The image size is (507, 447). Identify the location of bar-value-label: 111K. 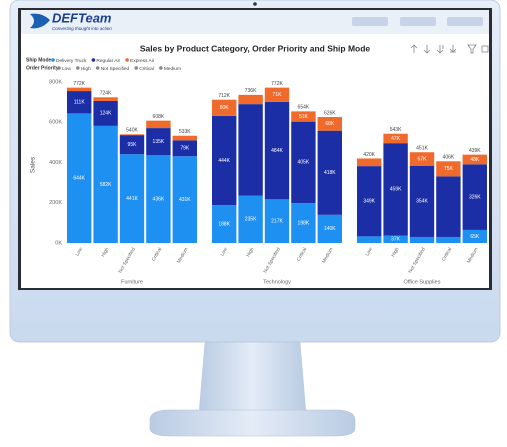
(80, 103).